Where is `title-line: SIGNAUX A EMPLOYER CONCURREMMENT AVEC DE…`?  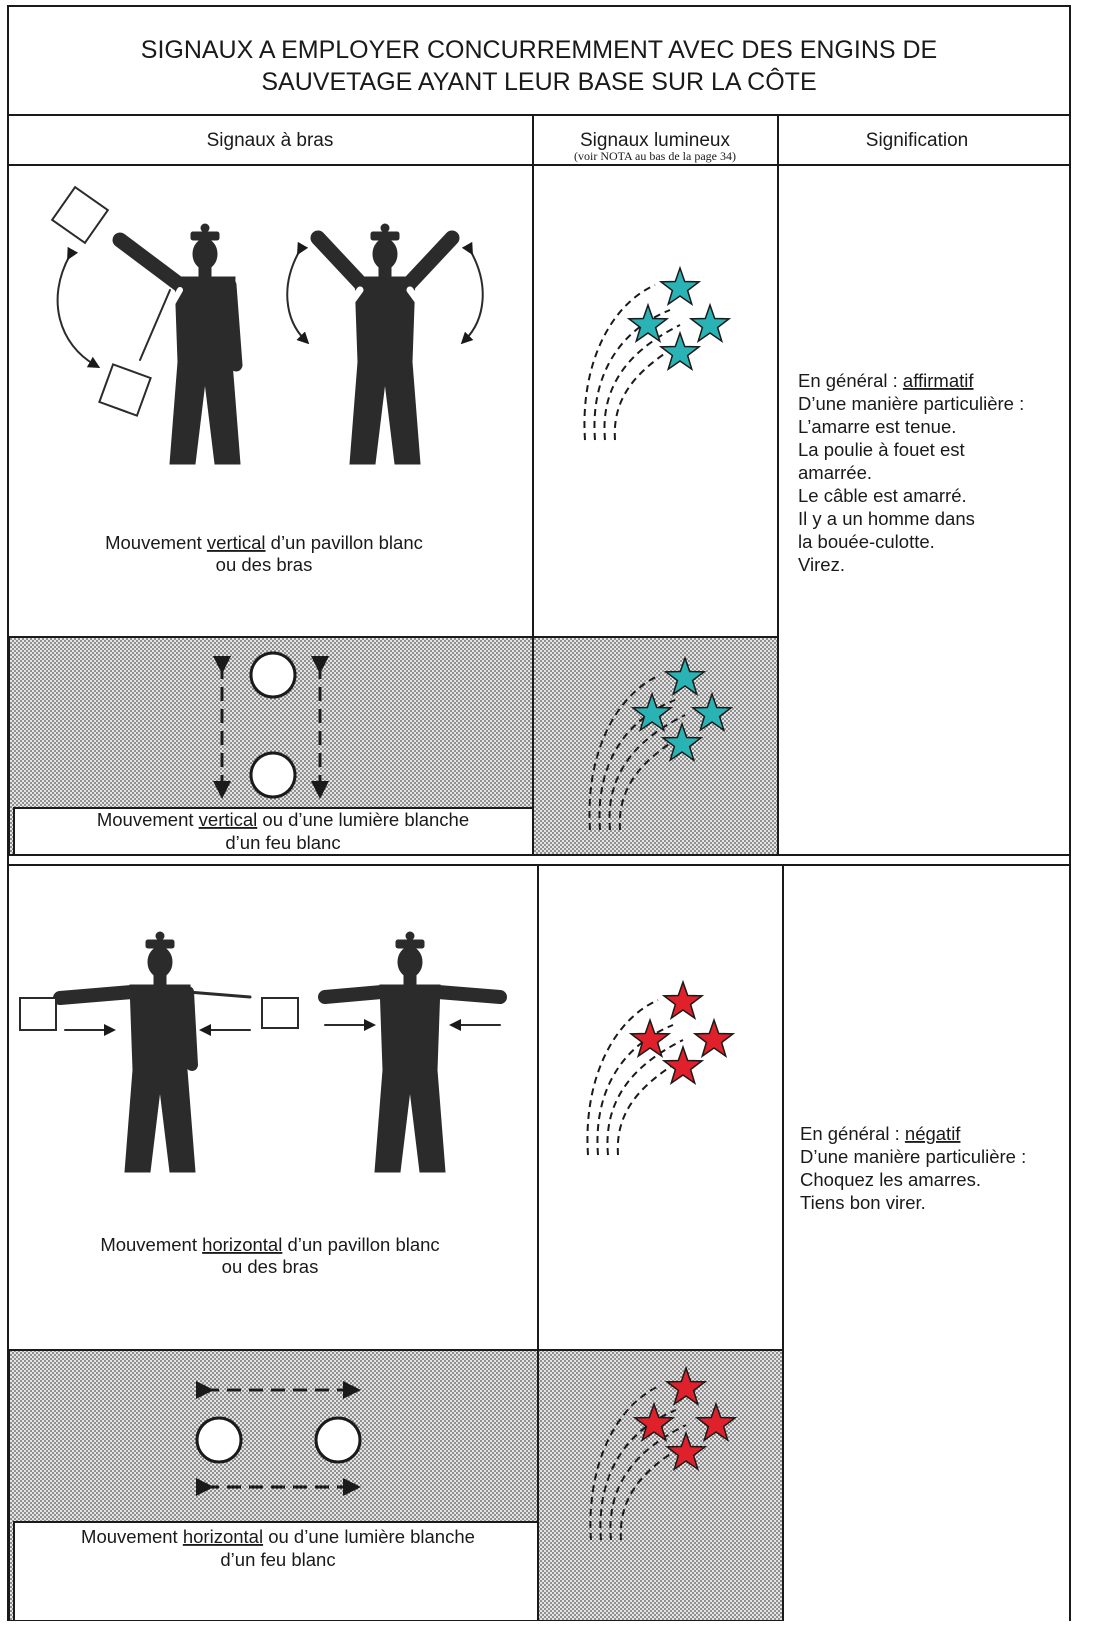 title-line: SIGNAUX A EMPLOYER CONCURREMMENT AVEC DE… is located at coordinates (539, 50).